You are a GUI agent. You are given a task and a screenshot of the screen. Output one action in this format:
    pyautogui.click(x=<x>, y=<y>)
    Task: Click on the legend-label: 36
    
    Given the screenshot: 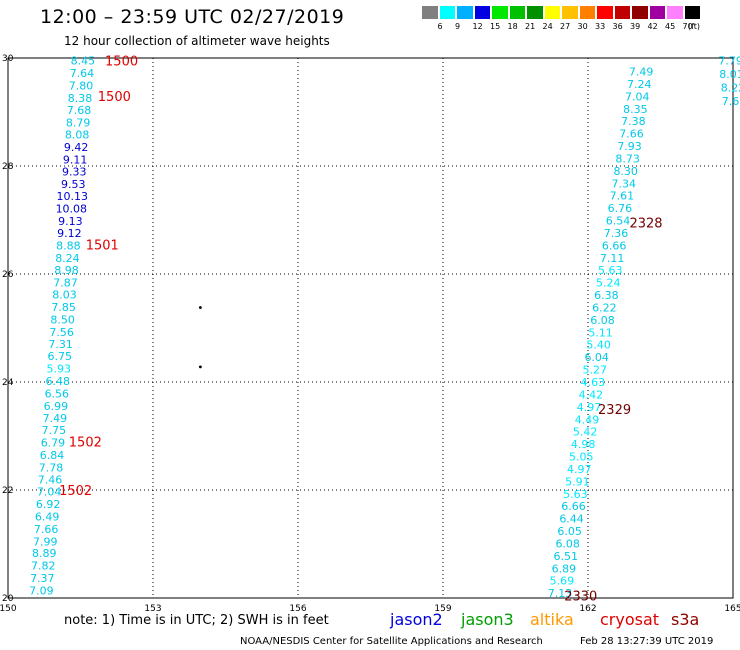 What is the action you would take?
    pyautogui.click(x=617, y=26)
    